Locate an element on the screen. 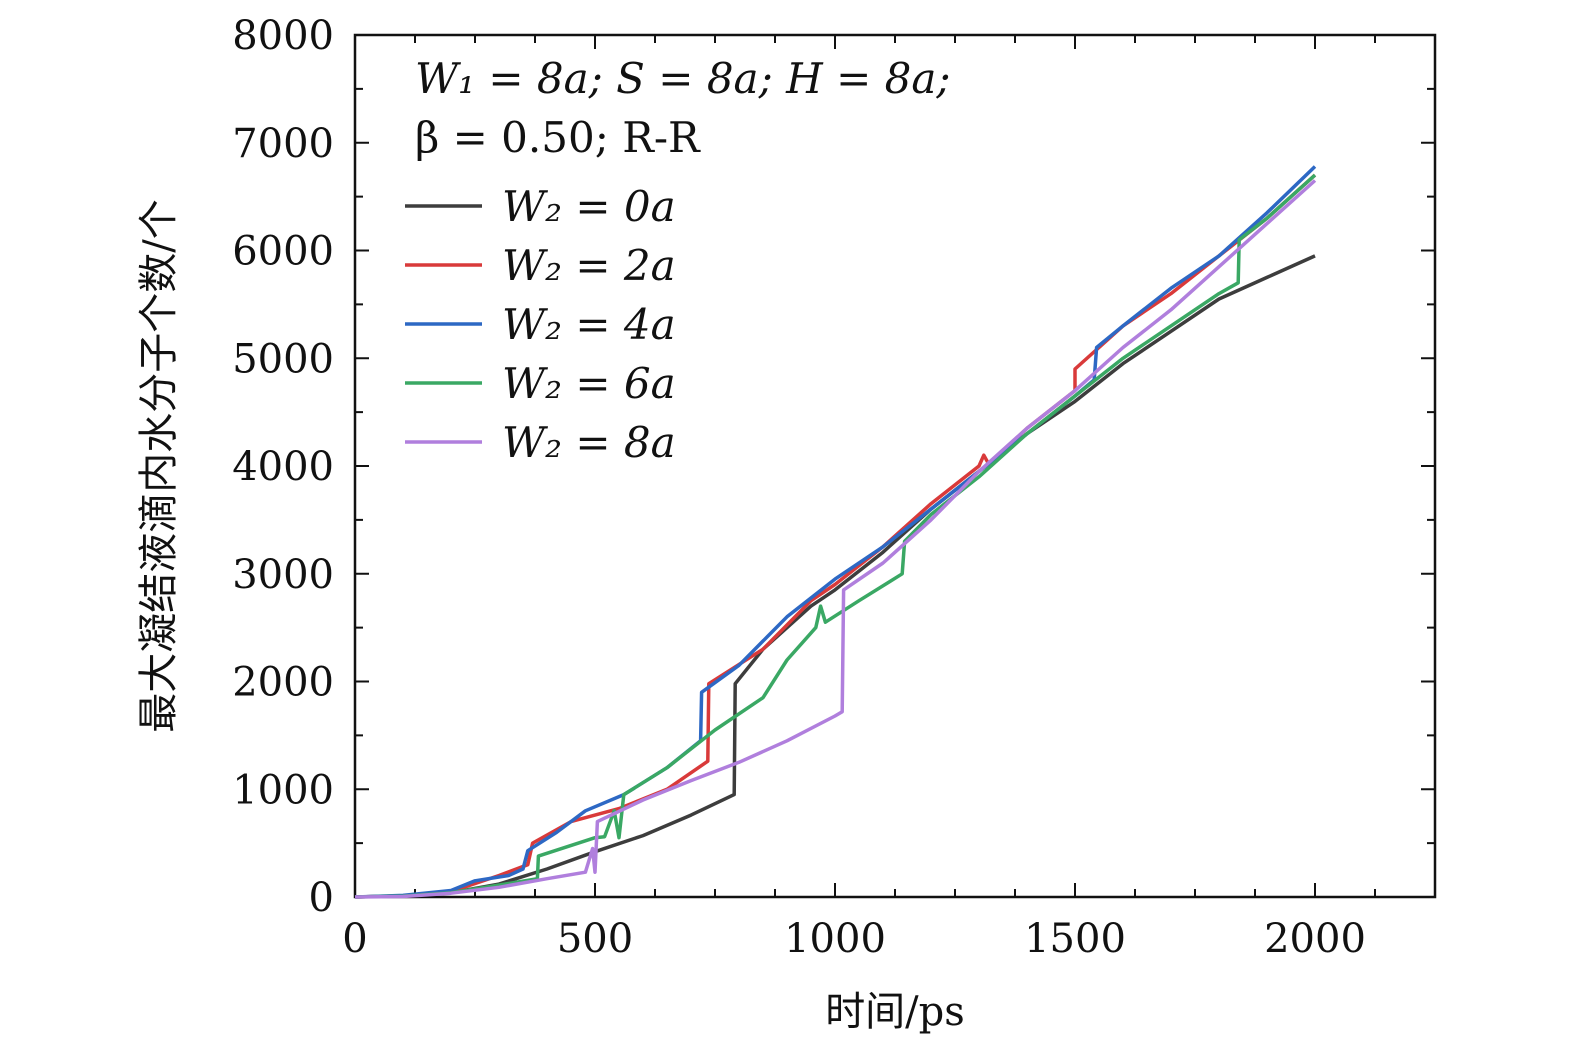  legend-label-4: W₂ = 8a is located at coordinates (589, 442).